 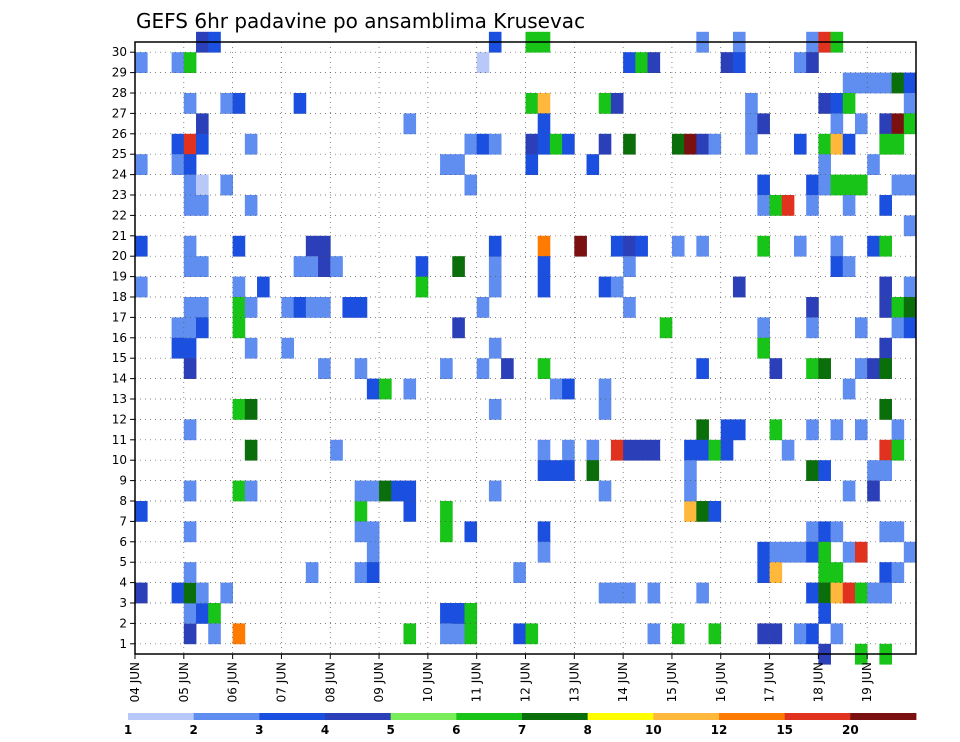 I want to click on legend-label: 1, so click(x=128, y=730).